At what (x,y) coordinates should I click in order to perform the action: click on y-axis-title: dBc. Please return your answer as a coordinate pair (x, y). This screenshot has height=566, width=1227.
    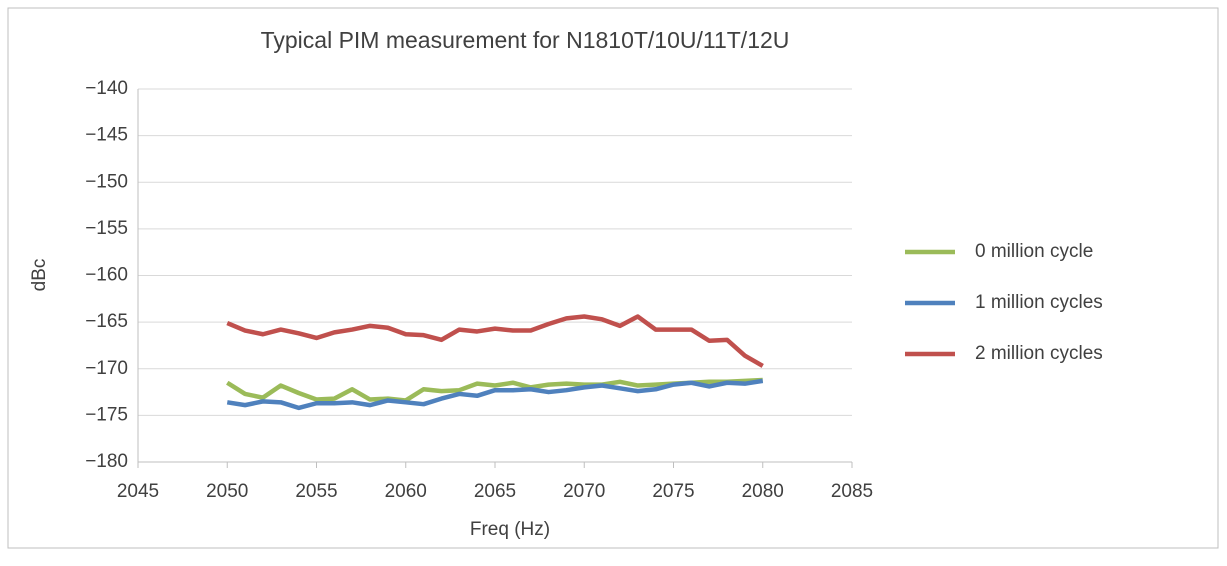
    Looking at the image, I should click on (39, 275).